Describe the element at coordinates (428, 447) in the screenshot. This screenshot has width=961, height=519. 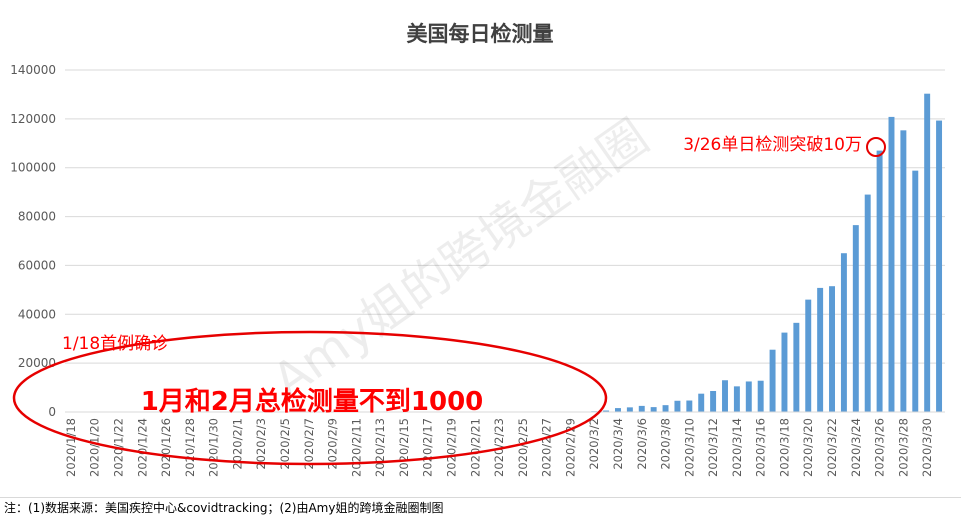
I see `x-tick-label: 2020/2/17` at that location.